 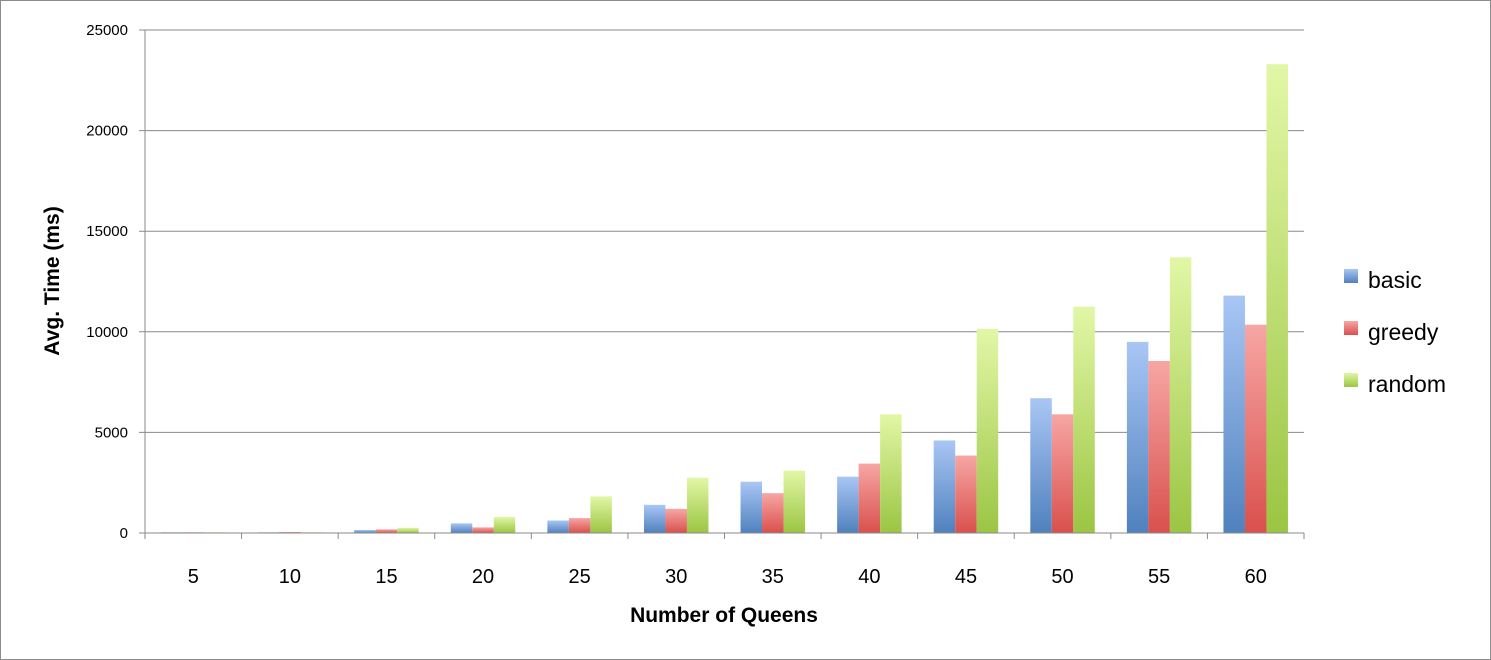 I want to click on y-tick-labels: 0 5000 10000 15000 20000 25000, so click(x=107, y=282).